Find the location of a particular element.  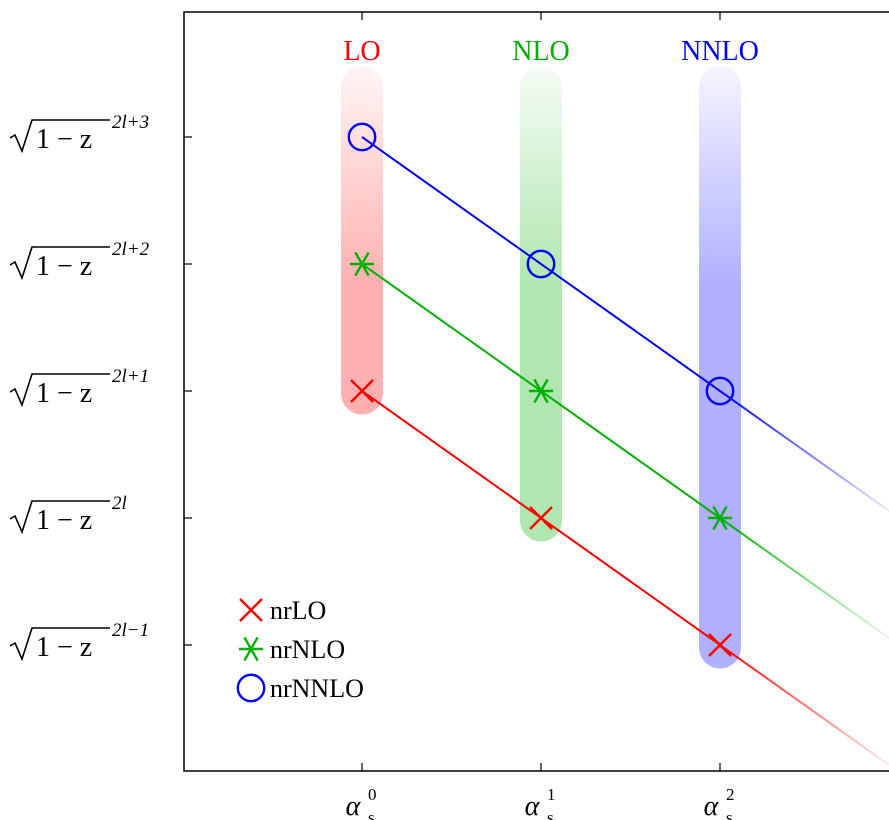

y-tick-label-4: 1 − z 2l−1 is located at coordinates (79, 641).